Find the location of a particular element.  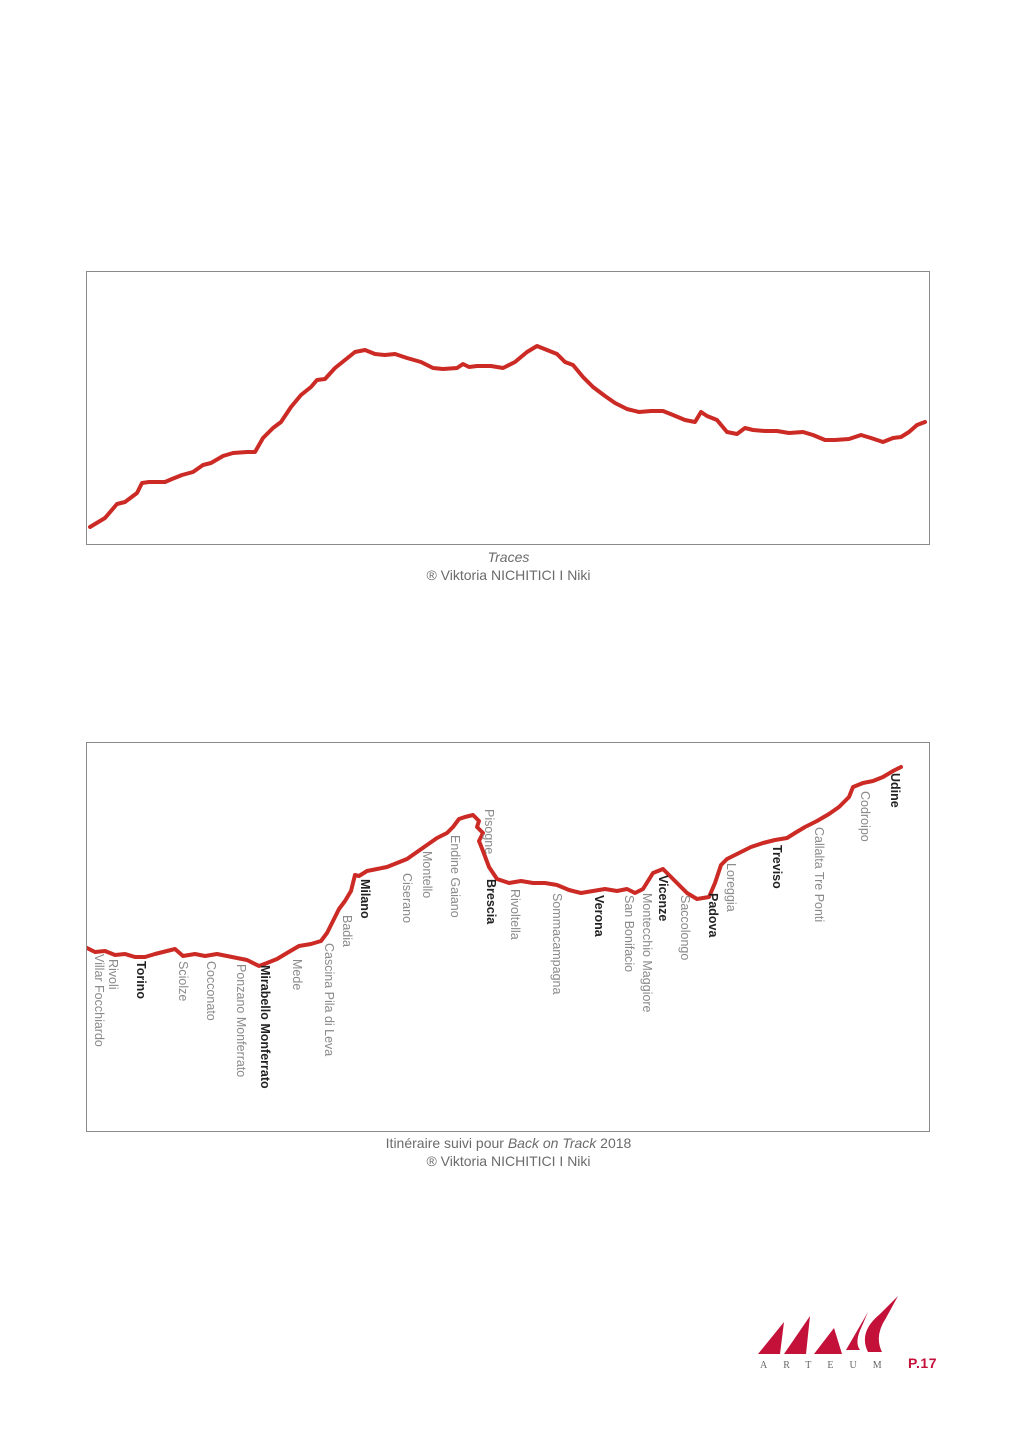

traces-line-drawing is located at coordinates (507, 436).